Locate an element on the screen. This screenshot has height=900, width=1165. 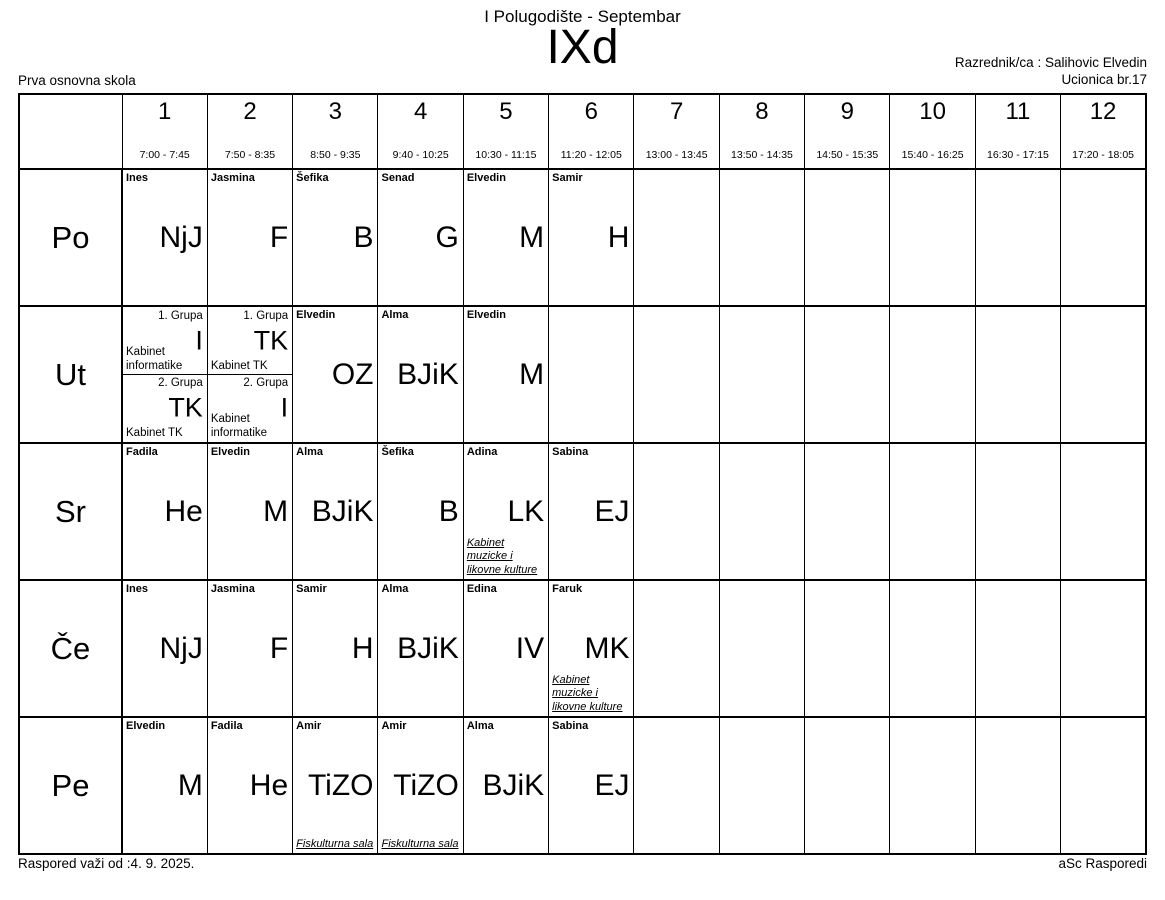
subject-abbr: G is located at coordinates (447, 237).